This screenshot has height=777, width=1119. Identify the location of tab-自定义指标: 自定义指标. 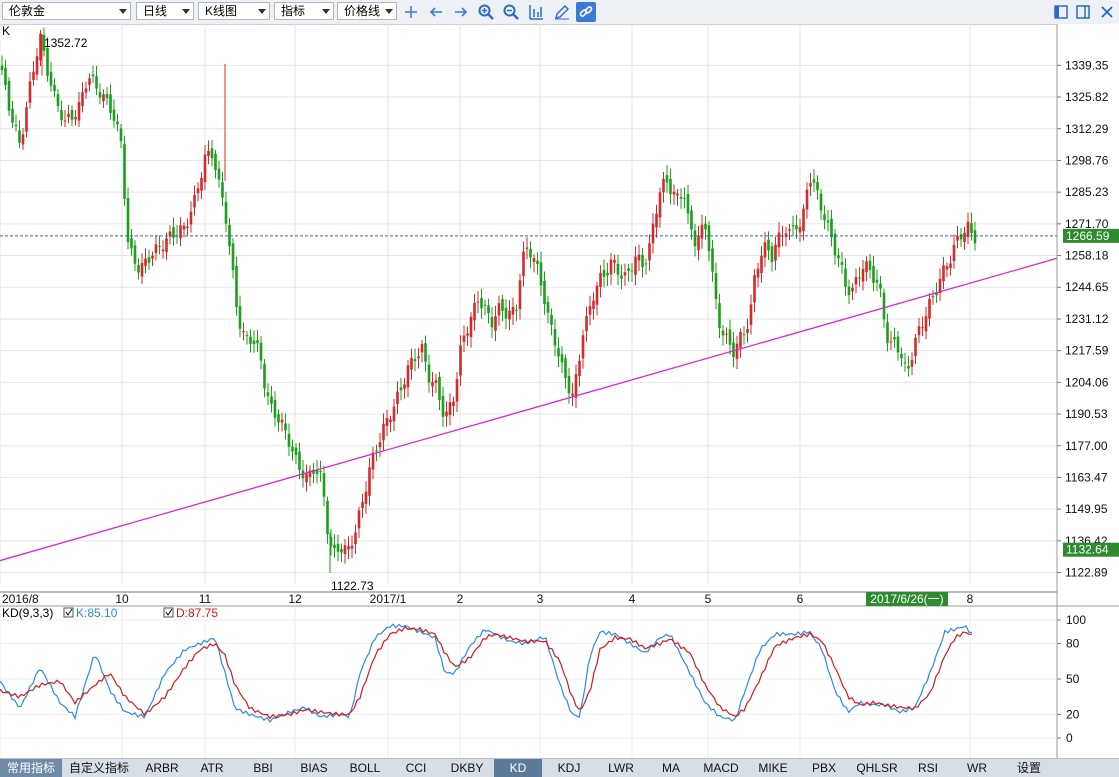
(98, 768).